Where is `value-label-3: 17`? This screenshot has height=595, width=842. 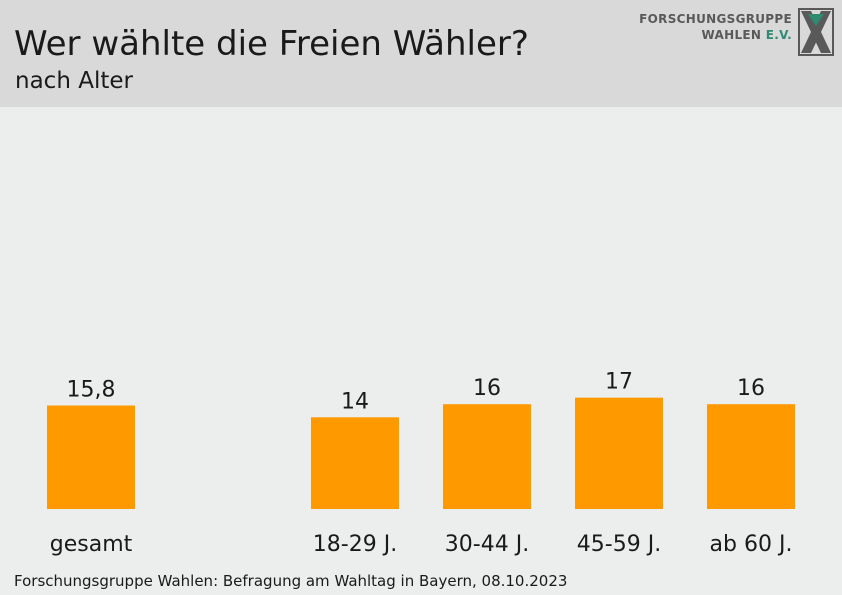 value-label-3: 17 is located at coordinates (619, 382).